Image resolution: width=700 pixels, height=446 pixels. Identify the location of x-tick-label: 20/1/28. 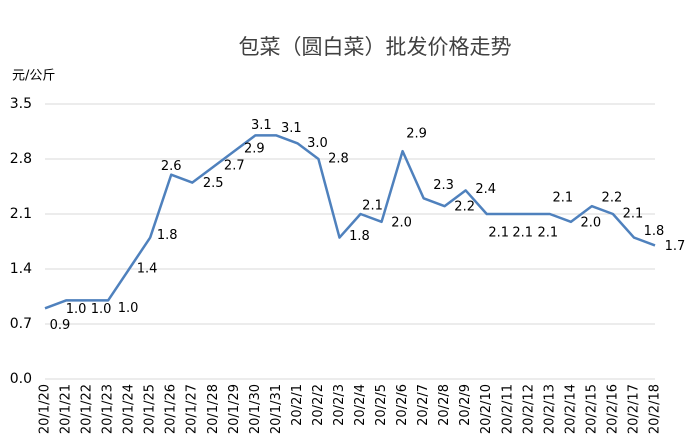
(213, 409).